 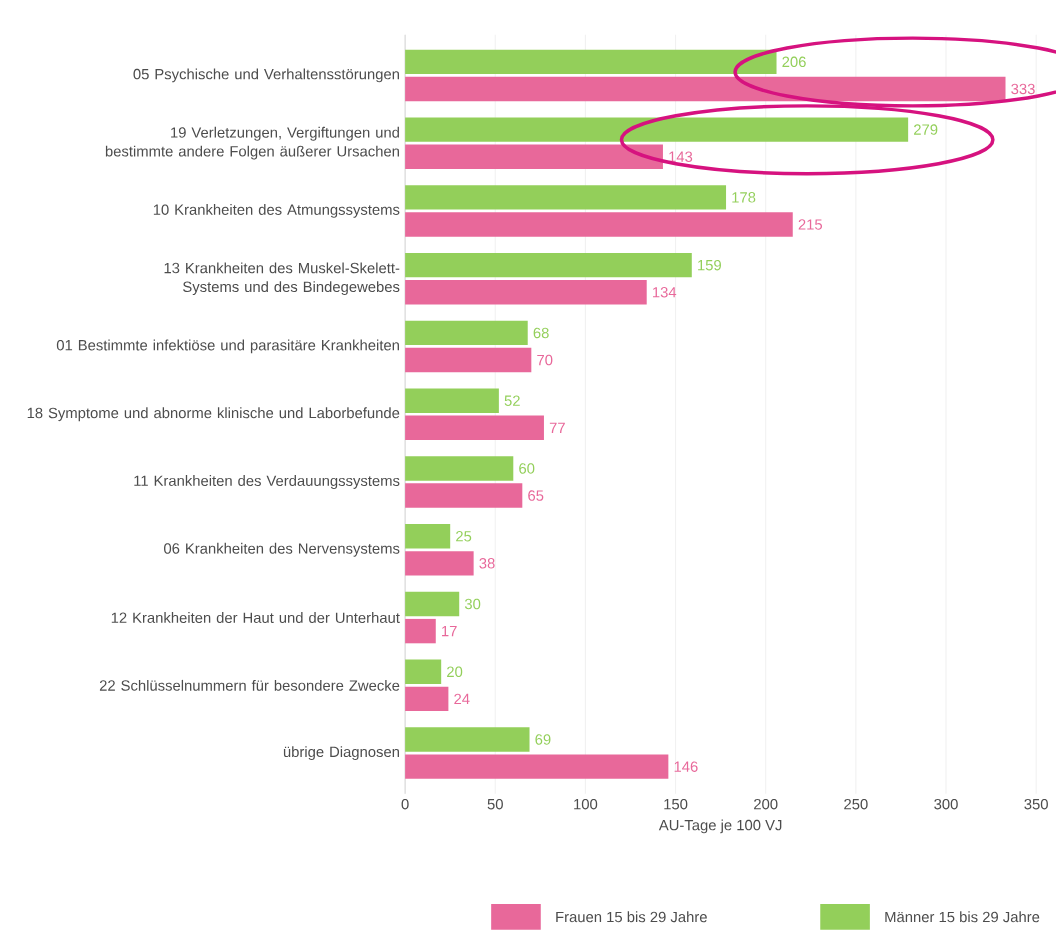 I want to click on x-tick-label: 250, so click(x=856, y=804).